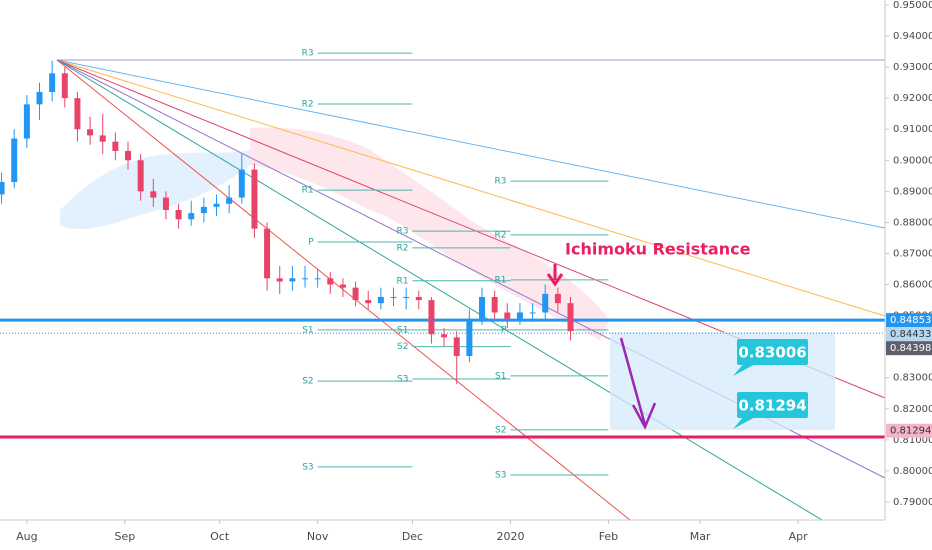  I want to click on y-tick-label: 0.92000, so click(912, 98).